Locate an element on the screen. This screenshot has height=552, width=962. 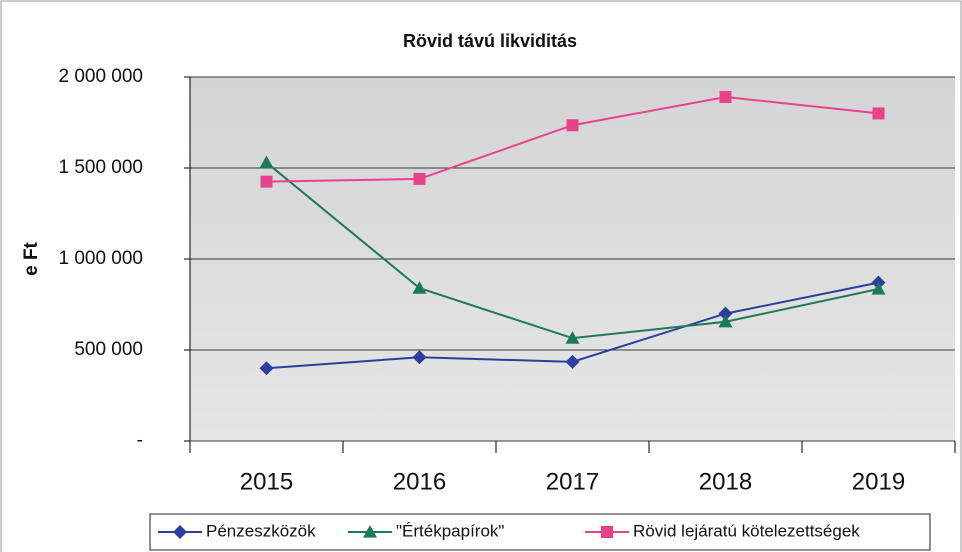
x-tick-label: 2018 is located at coordinates (725, 481).